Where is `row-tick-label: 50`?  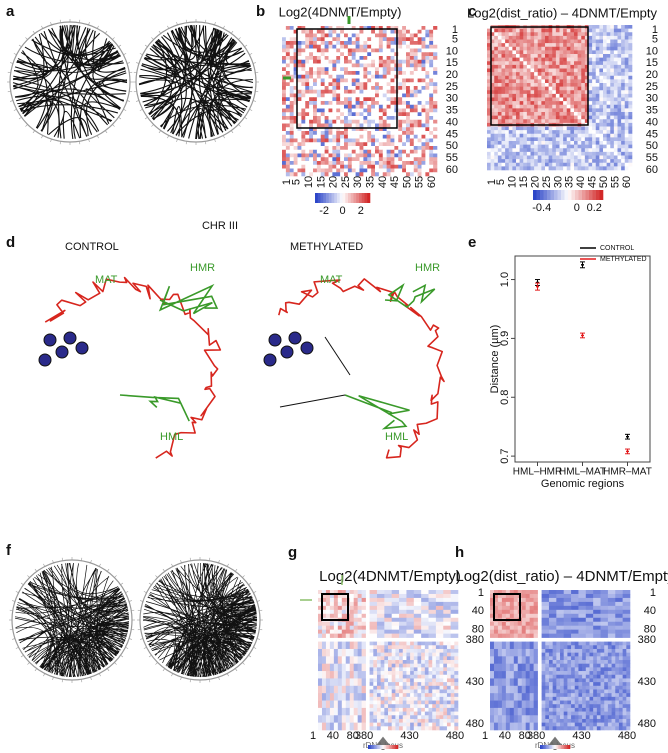
row-tick-label: 50 is located at coordinates (452, 146).